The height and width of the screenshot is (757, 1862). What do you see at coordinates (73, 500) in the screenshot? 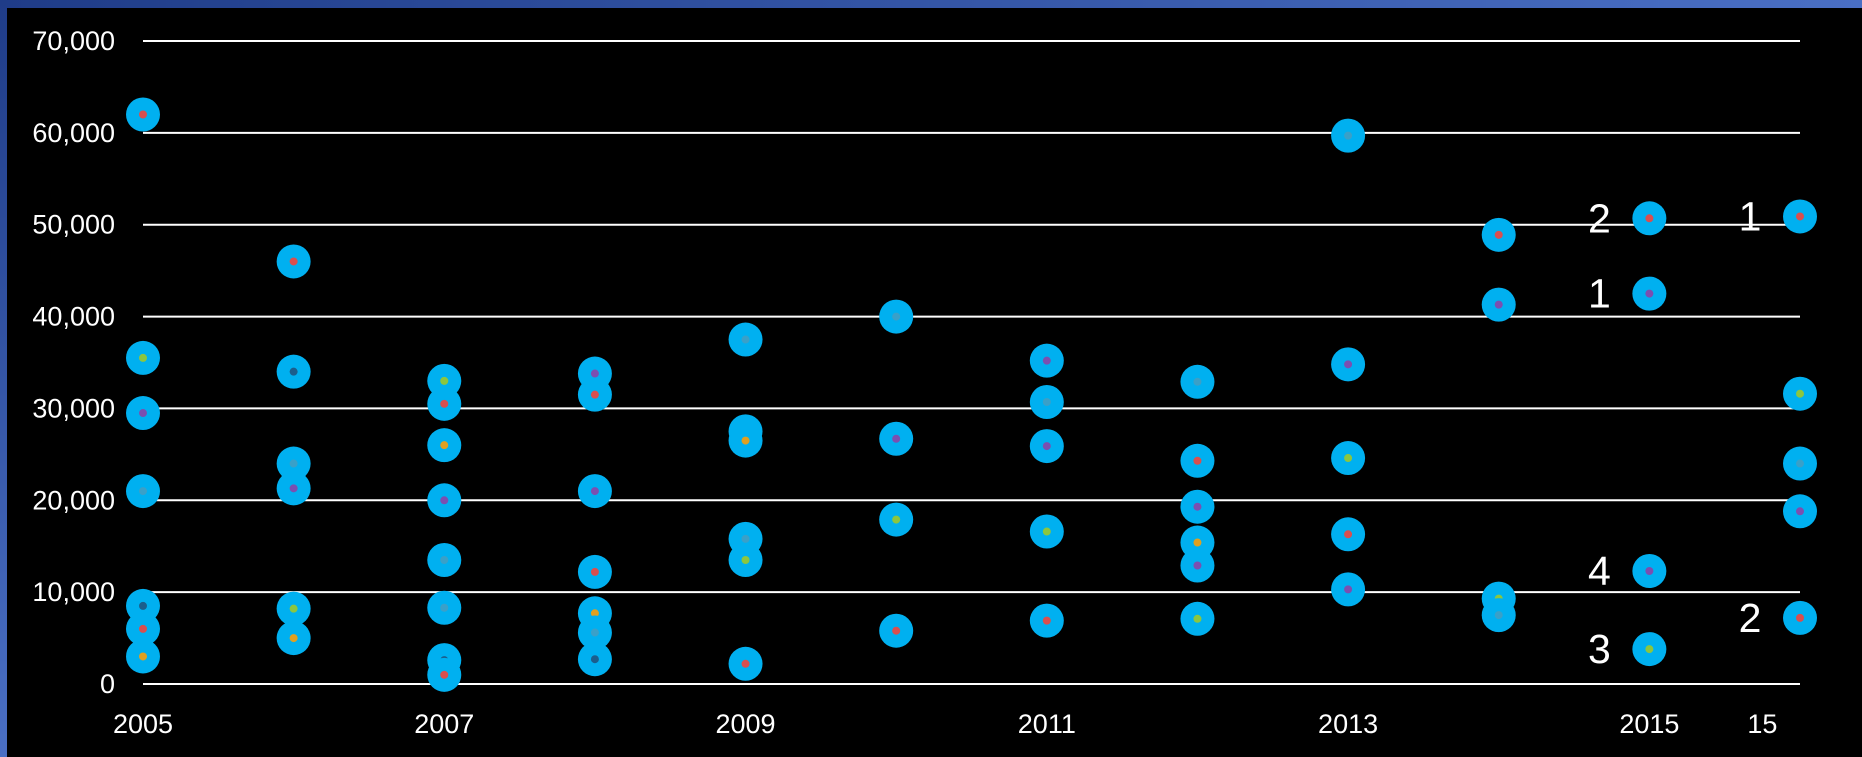
I see `y-tick-label: 20,000` at bounding box center [73, 500].